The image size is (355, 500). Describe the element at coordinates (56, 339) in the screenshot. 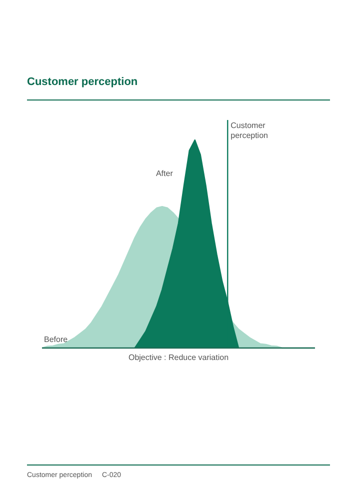

I see `series-label: Before` at that location.